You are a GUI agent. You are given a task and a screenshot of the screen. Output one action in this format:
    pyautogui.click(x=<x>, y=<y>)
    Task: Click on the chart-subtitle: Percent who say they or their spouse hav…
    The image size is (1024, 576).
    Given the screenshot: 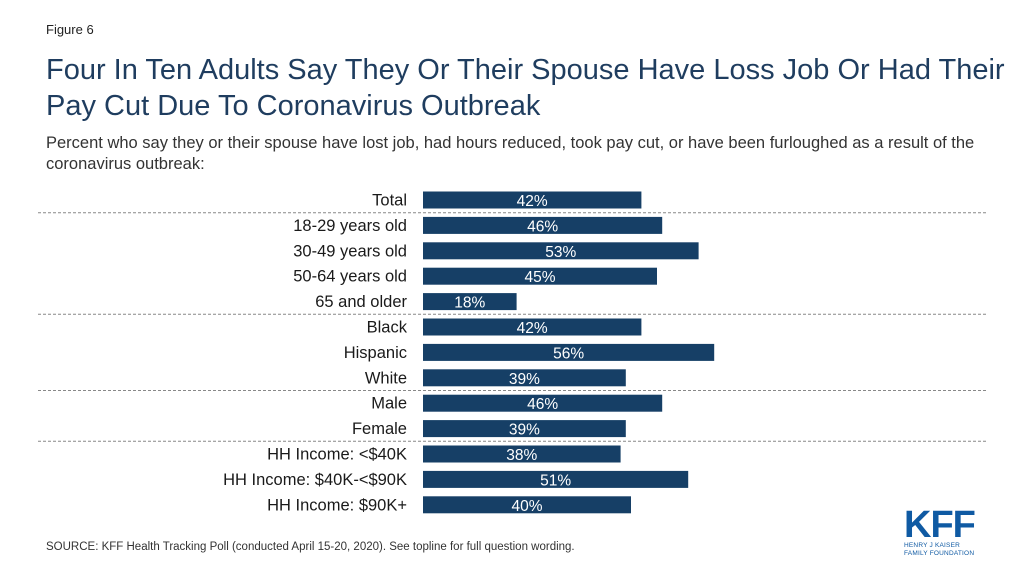 What is the action you would take?
    pyautogui.click(x=510, y=153)
    